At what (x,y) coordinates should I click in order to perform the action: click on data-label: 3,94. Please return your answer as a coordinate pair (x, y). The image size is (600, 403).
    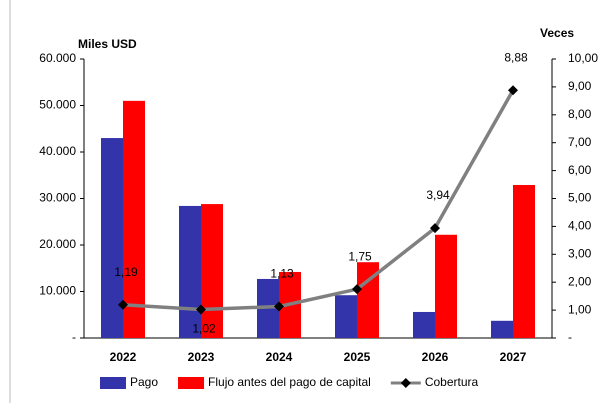
    Looking at the image, I should click on (438, 195).